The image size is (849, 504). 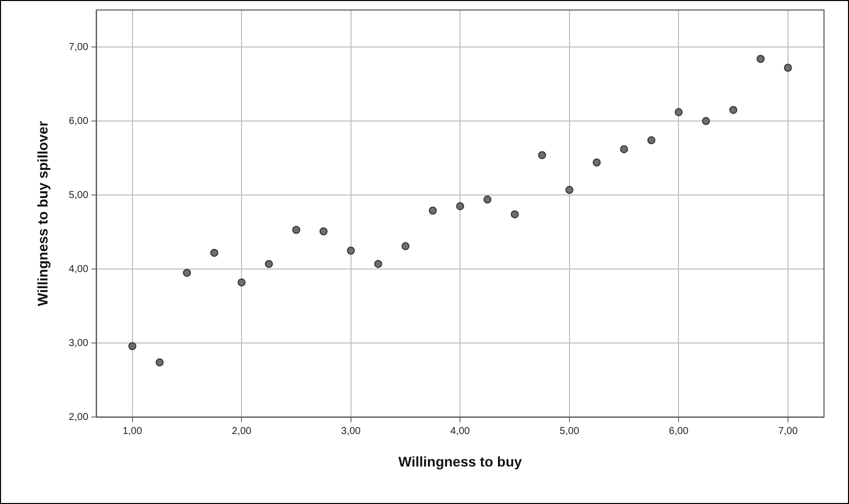 What do you see at coordinates (78, 195) in the screenshot?
I see `y-tick-label: 5,00` at bounding box center [78, 195].